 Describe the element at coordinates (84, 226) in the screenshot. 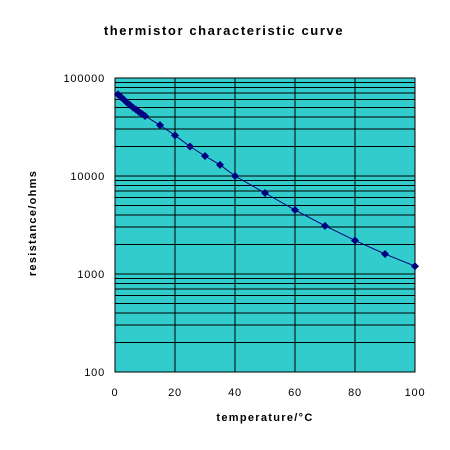

I see `y-axis-ticks: 100 1000 10000 100000` at that location.